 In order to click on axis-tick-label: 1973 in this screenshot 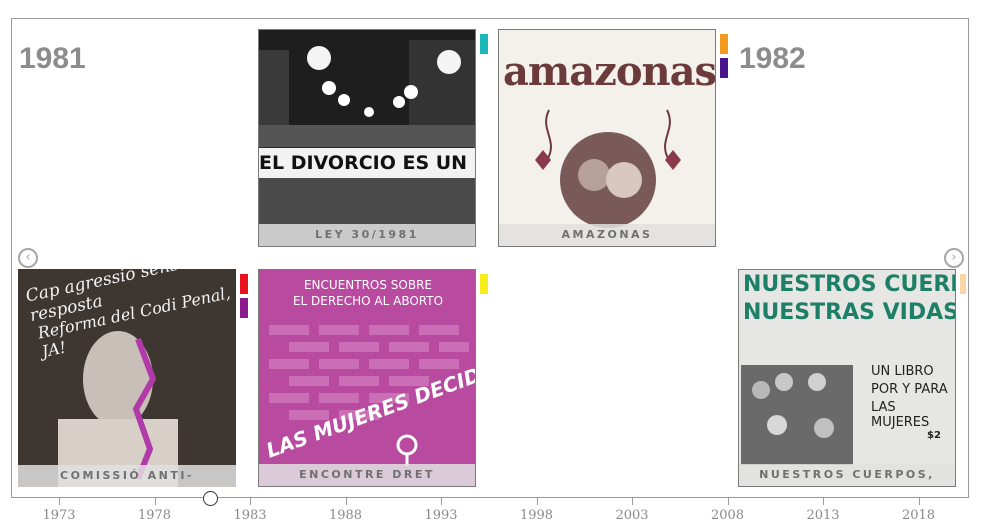, I will do `click(59, 515)`.